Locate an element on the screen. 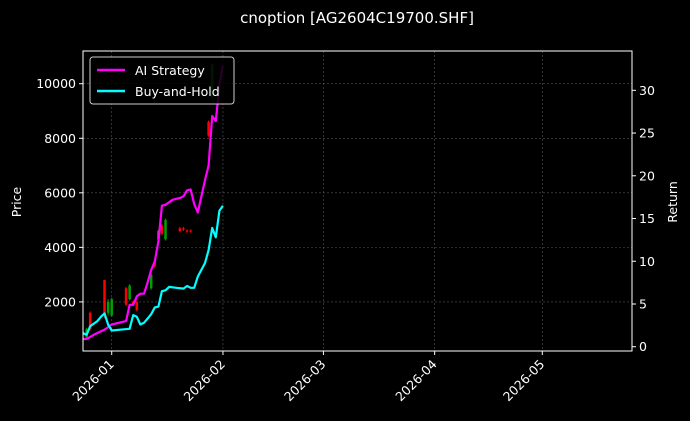 The image size is (690, 421). legend-box is located at coordinates (162, 80).